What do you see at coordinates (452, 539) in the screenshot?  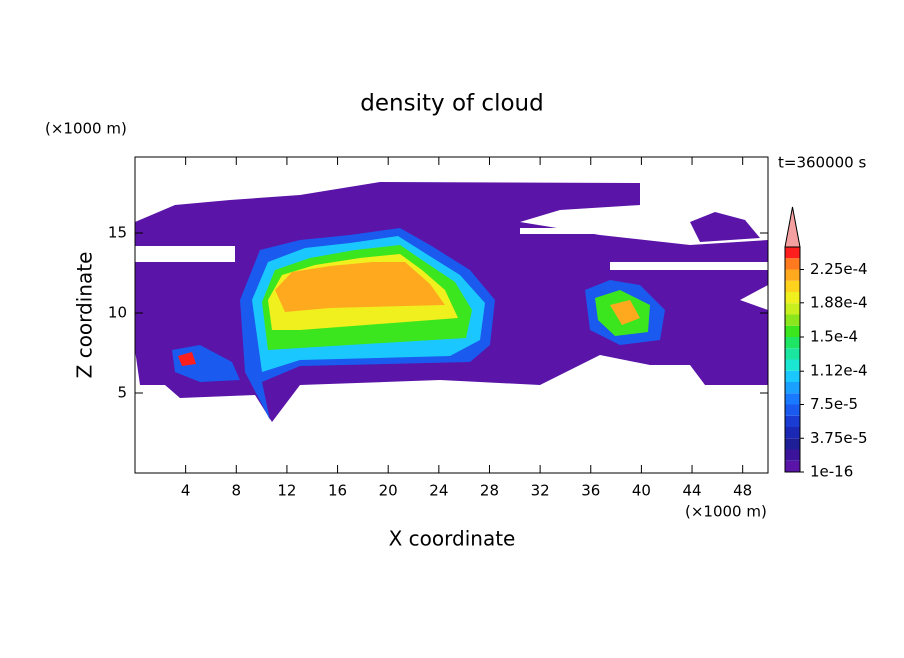 I see `x-axis-label: X coordinate` at bounding box center [452, 539].